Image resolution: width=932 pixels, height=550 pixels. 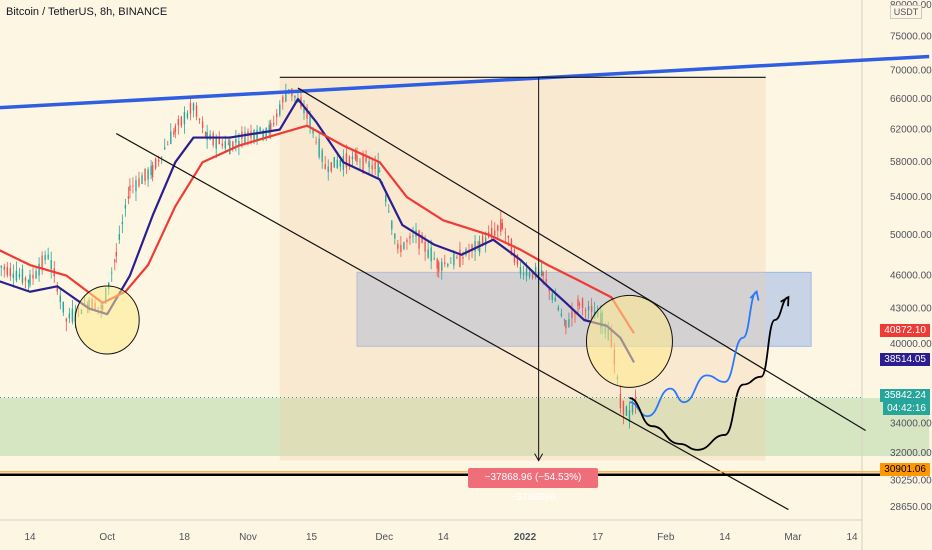 I want to click on price-tag-ema-slow: 40872.10, so click(x=905, y=330).